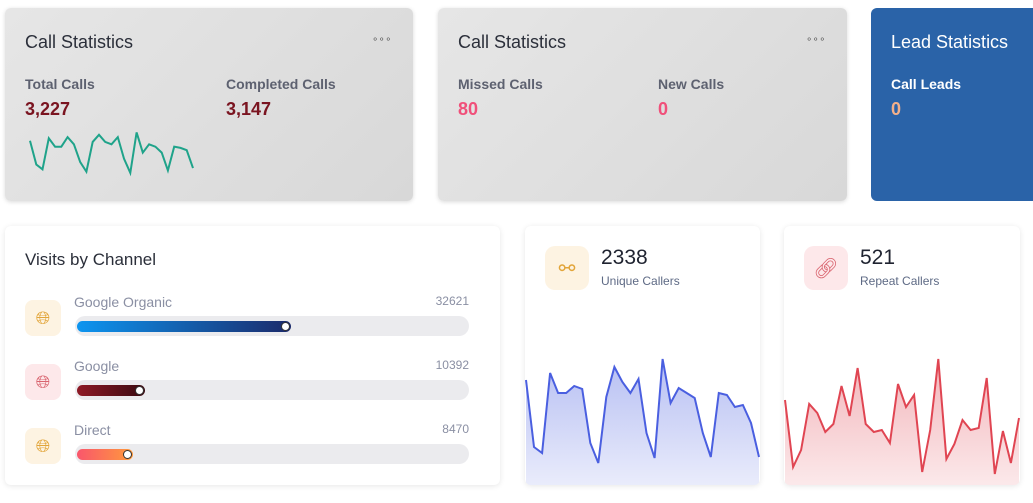 This screenshot has height=503, width=1033. Describe the element at coordinates (691, 84) in the screenshot. I see `new-calls-label: New Calls` at that location.